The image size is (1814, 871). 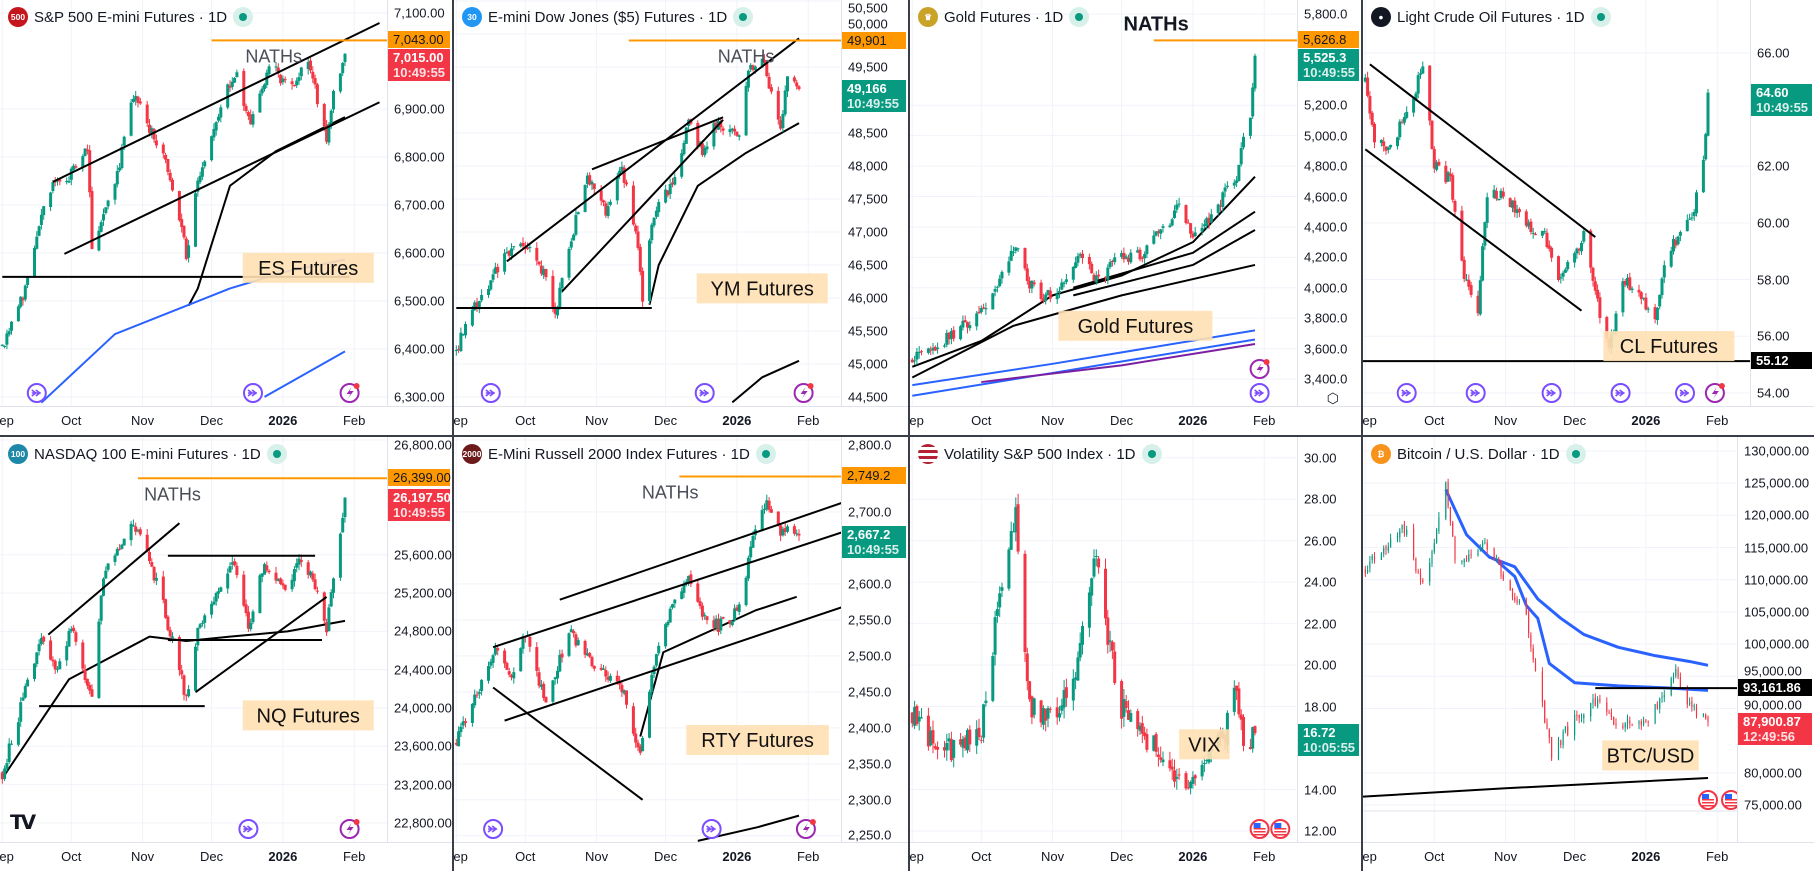 I want to click on chart-plot: NATHs NQ Futures, so click(x=194, y=640).